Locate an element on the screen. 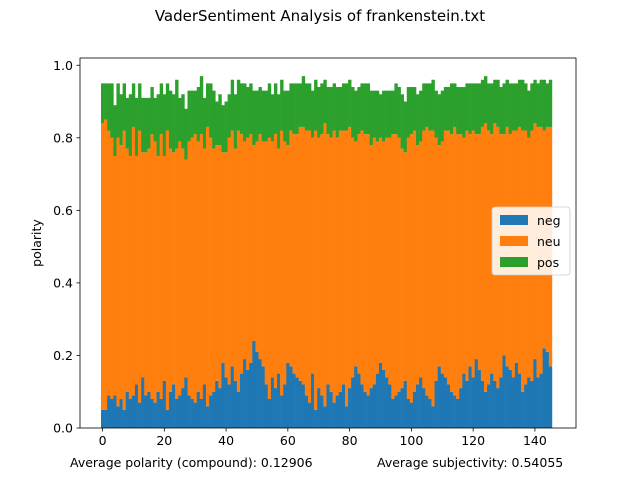 This screenshot has width=640, height=480. legend-label-neg: neg is located at coordinates (549, 220).